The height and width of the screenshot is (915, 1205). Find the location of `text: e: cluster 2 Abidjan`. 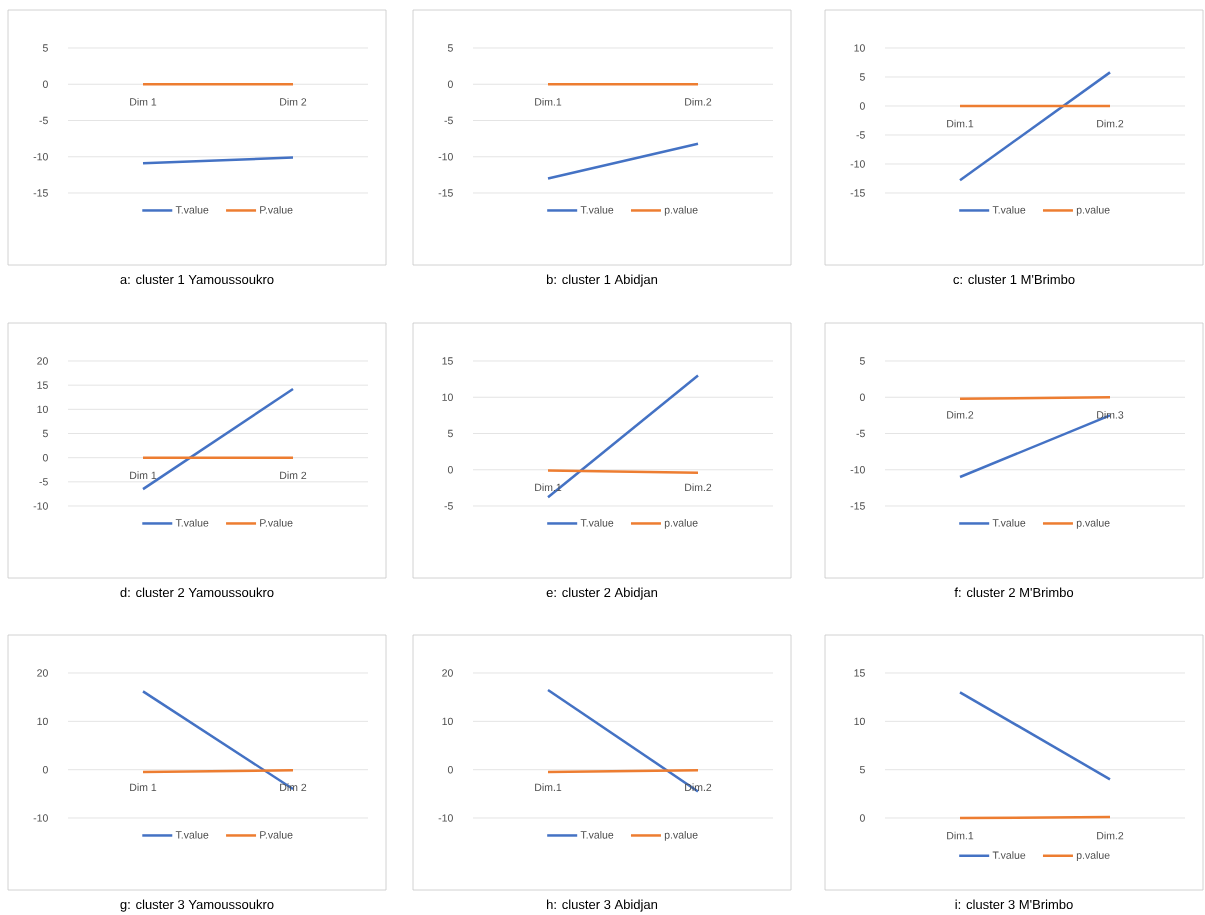

text: e: cluster 2 Abidjan is located at coordinates (602, 593).